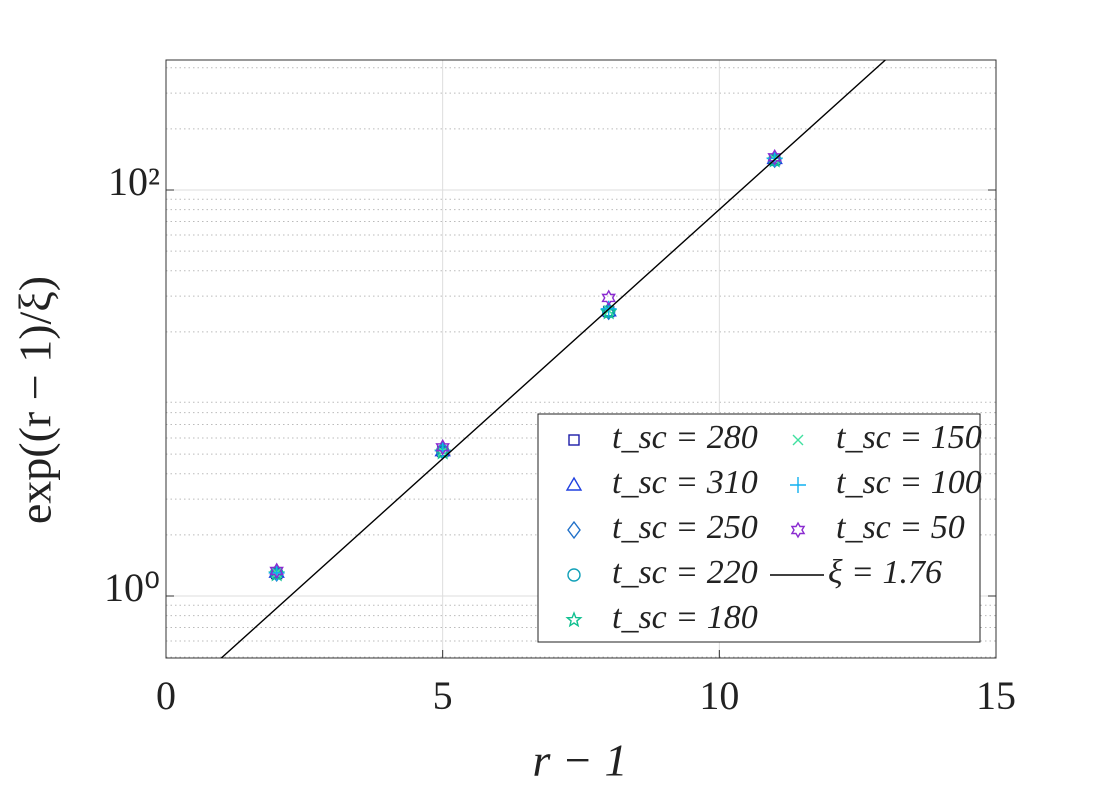 This screenshot has width=1100, height=800. I want to click on legend-label: ξ = 1.76, so click(885, 572).